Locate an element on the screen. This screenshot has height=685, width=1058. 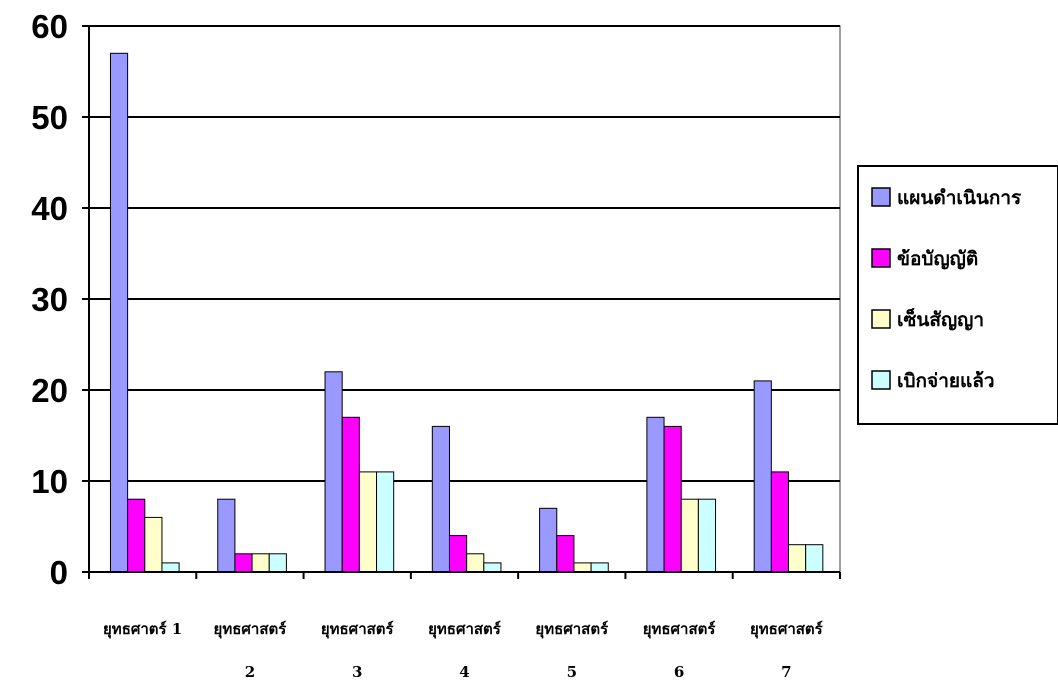
y-tick-label: 40 is located at coordinates (49, 208).